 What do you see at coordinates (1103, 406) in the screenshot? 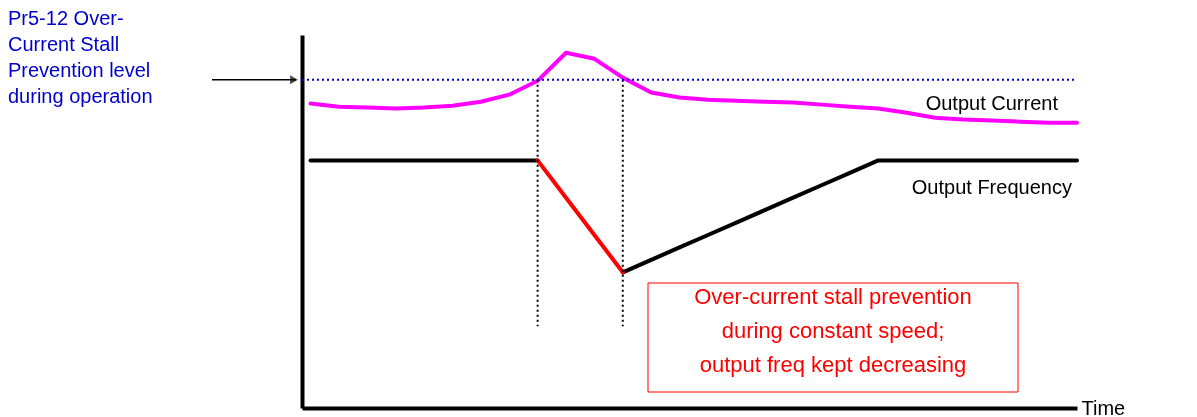
I see `x-axis-title: Time` at bounding box center [1103, 406].